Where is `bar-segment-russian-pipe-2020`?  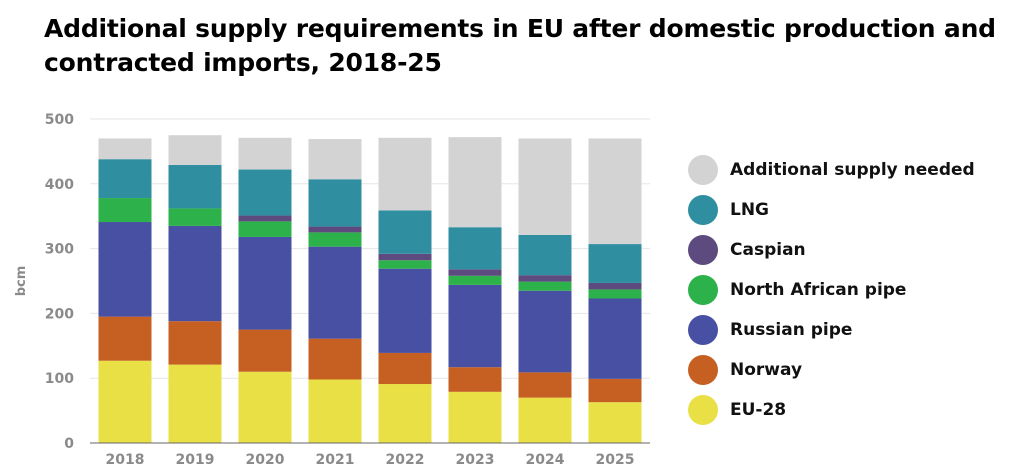
bar-segment-russian-pipe-2020 is located at coordinates (265, 283).